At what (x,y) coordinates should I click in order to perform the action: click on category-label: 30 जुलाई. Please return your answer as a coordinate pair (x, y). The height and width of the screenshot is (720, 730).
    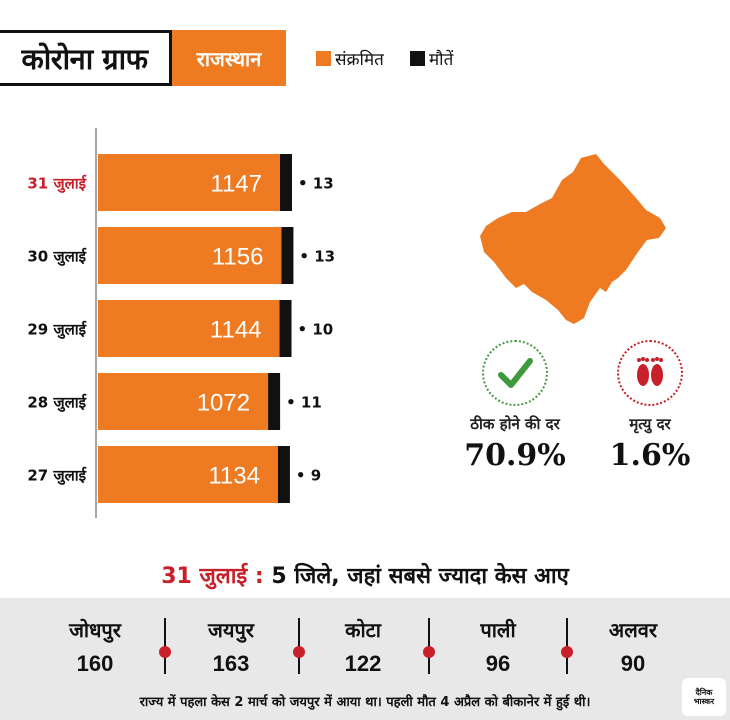
    Looking at the image, I should click on (57, 257).